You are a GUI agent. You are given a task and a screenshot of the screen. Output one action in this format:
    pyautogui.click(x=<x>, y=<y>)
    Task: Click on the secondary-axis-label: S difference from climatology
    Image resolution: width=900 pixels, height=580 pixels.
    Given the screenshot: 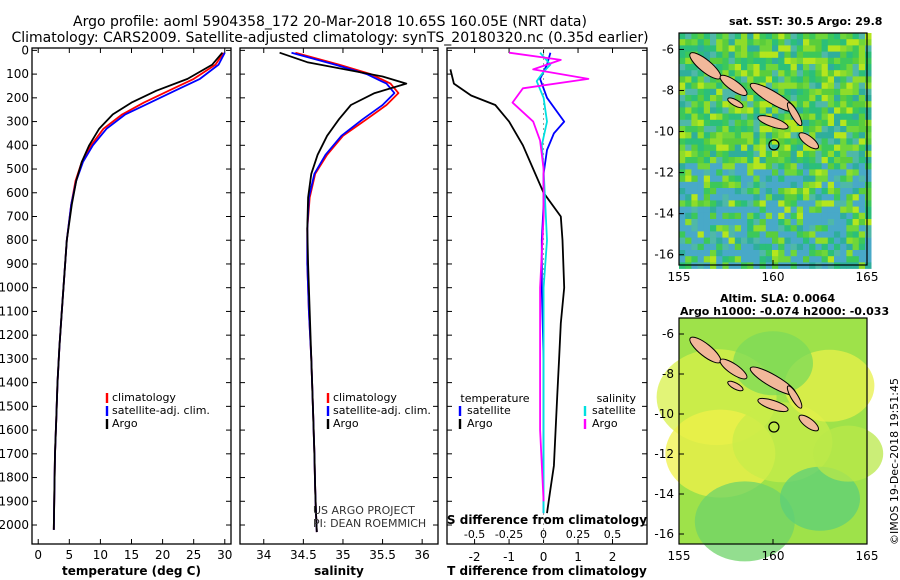 What is the action you would take?
    pyautogui.click(x=547, y=520)
    